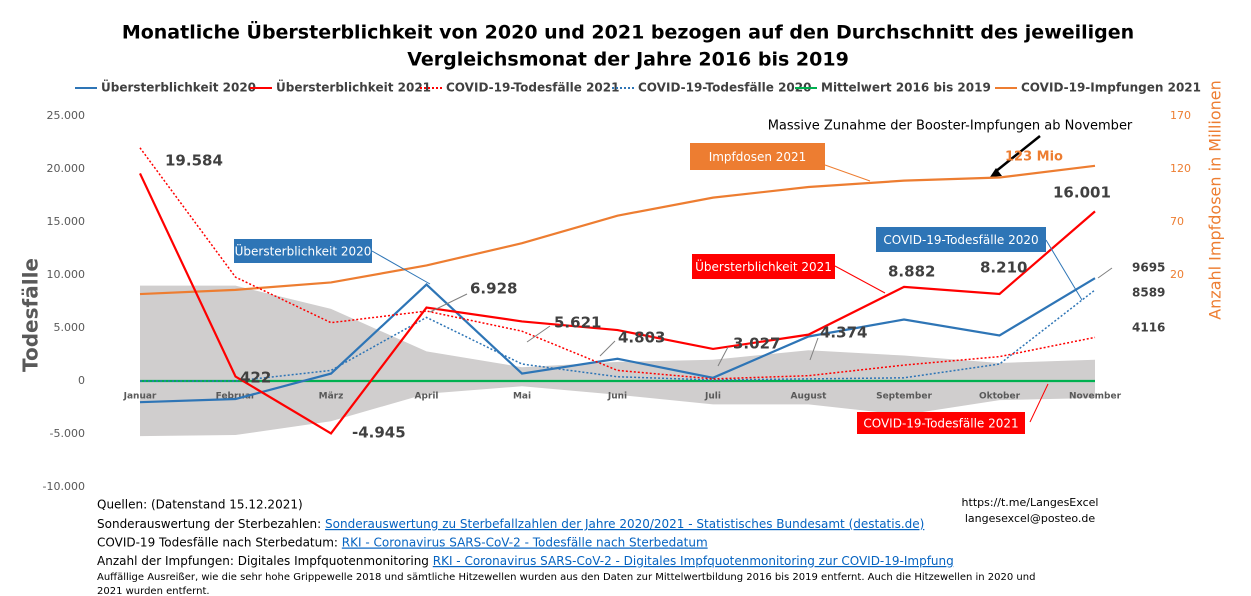  Describe the element at coordinates (1177, 274) in the screenshot. I see `y2-tick-label: 20` at that location.